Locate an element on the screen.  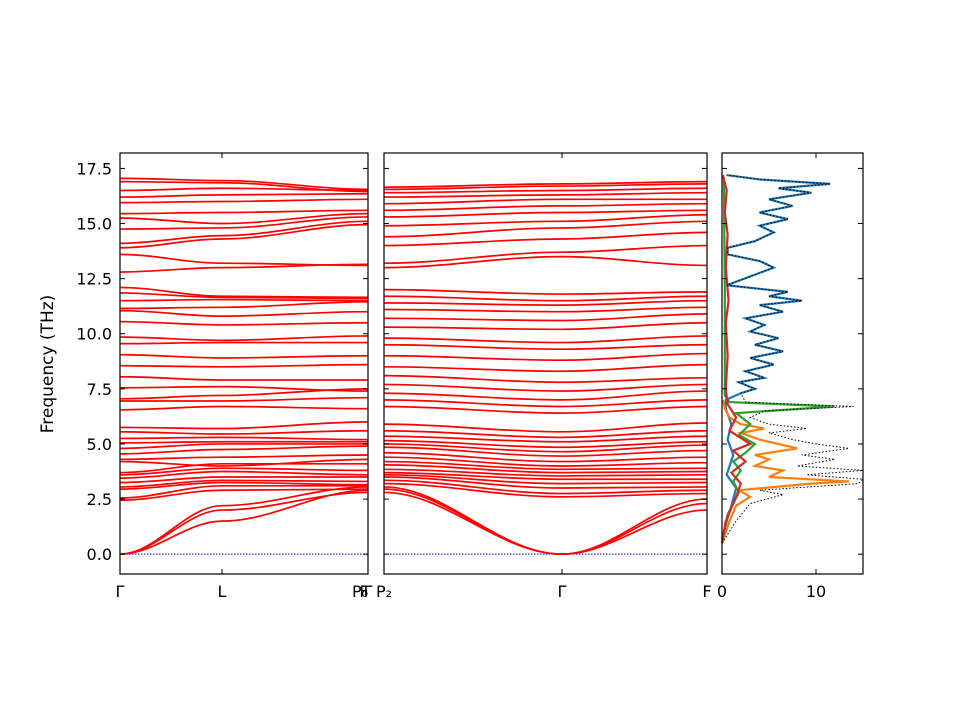
symmetry-label-7: F is located at coordinates (706, 591).